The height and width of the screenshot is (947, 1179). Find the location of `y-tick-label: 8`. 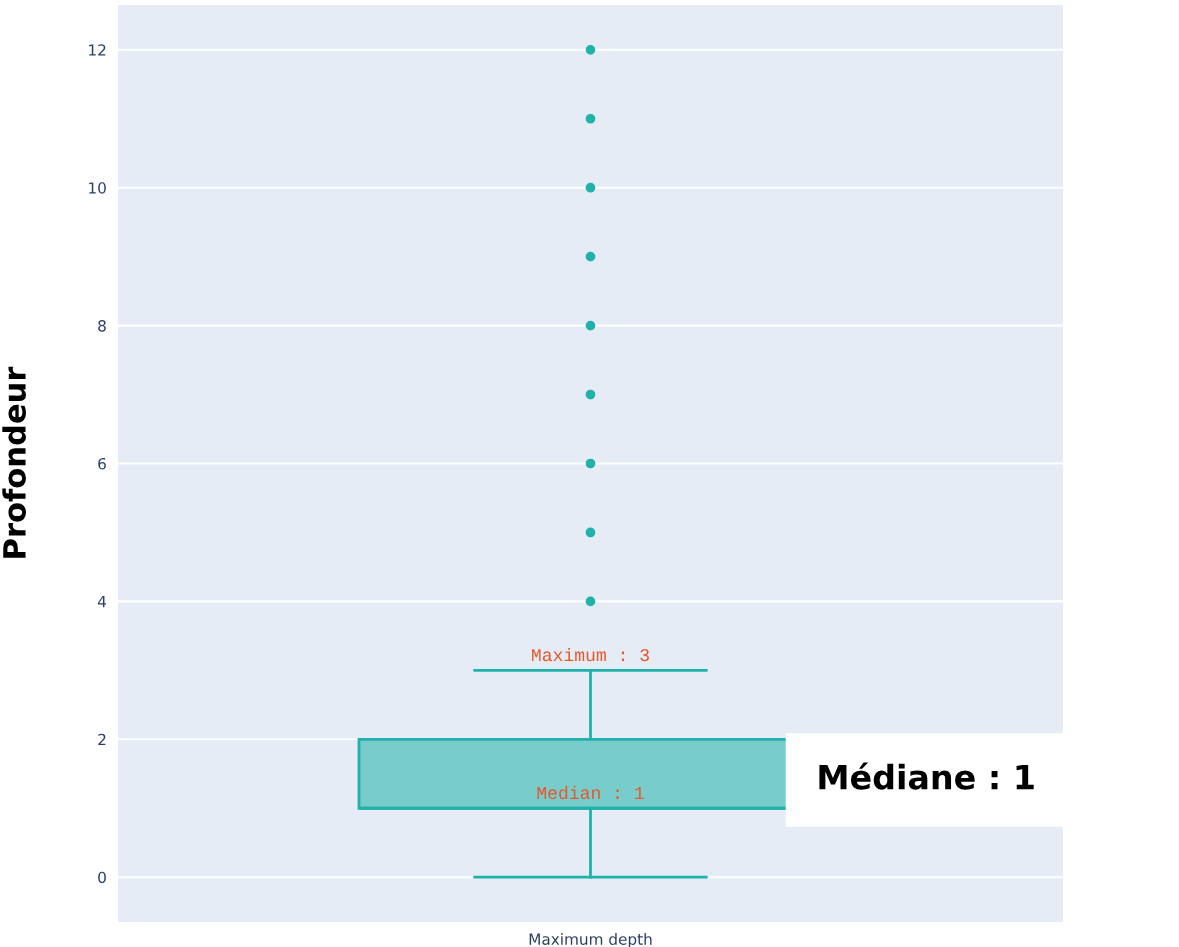

y-tick-label: 8 is located at coordinates (102, 326).